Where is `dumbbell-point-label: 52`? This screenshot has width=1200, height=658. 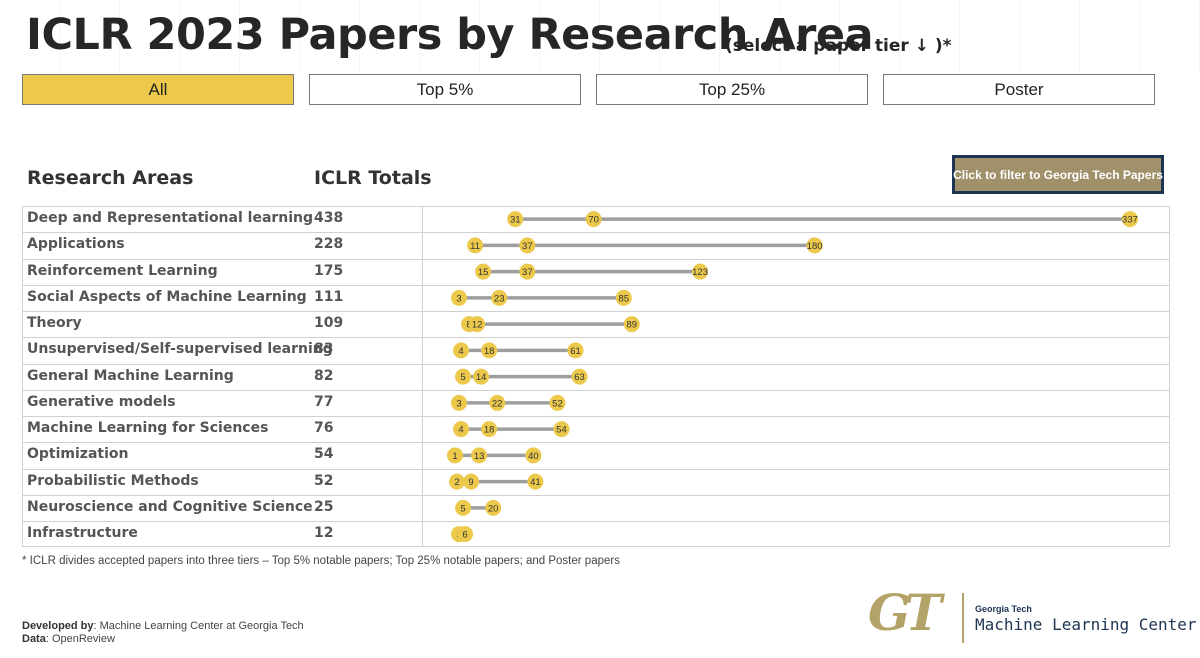
dumbbell-point-label: 52 is located at coordinates (557, 403).